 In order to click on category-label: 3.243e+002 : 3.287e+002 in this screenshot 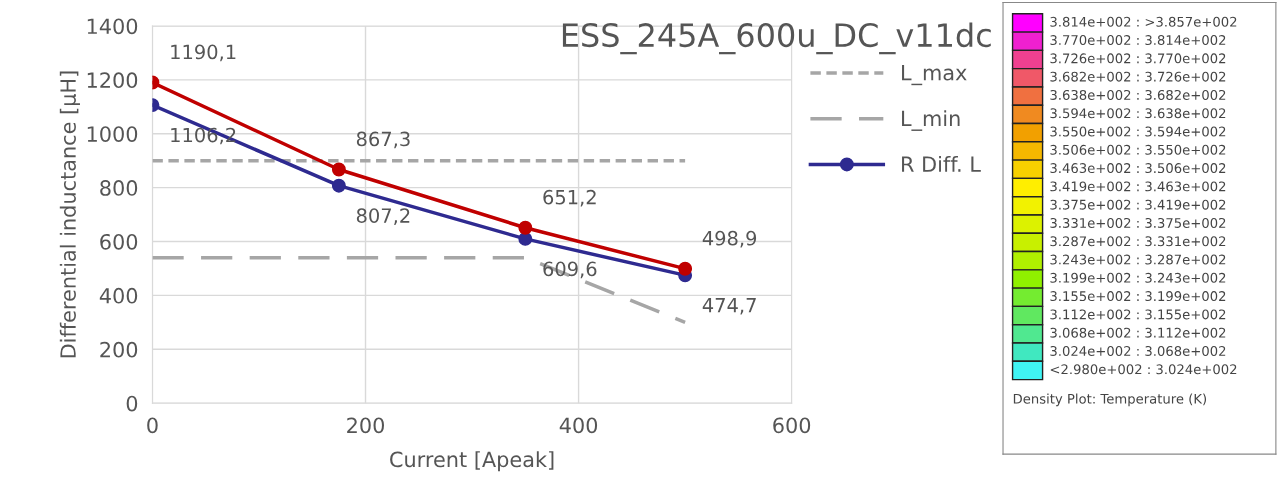, I will do `click(1138, 259)`.